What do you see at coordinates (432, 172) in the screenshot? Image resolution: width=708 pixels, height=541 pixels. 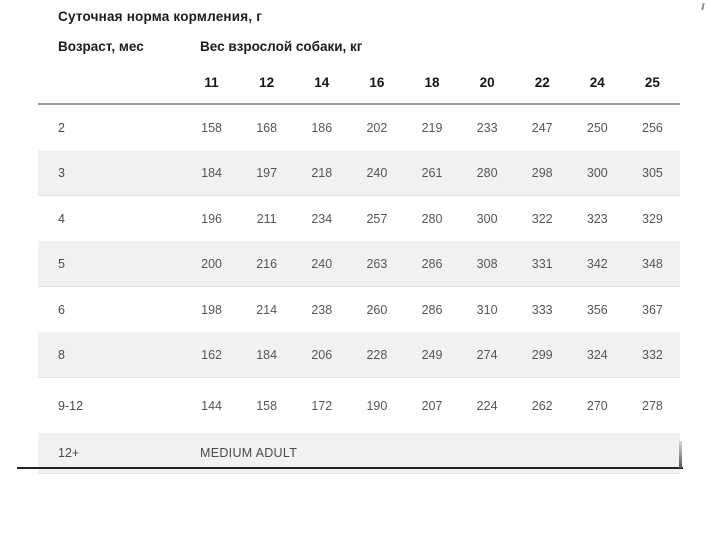 I see `value-cell: 261` at bounding box center [432, 172].